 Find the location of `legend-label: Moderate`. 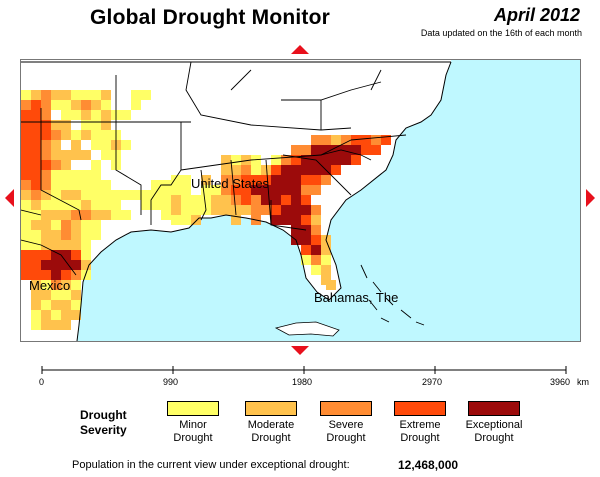

legend-label: Moderate is located at coordinates (271, 425).